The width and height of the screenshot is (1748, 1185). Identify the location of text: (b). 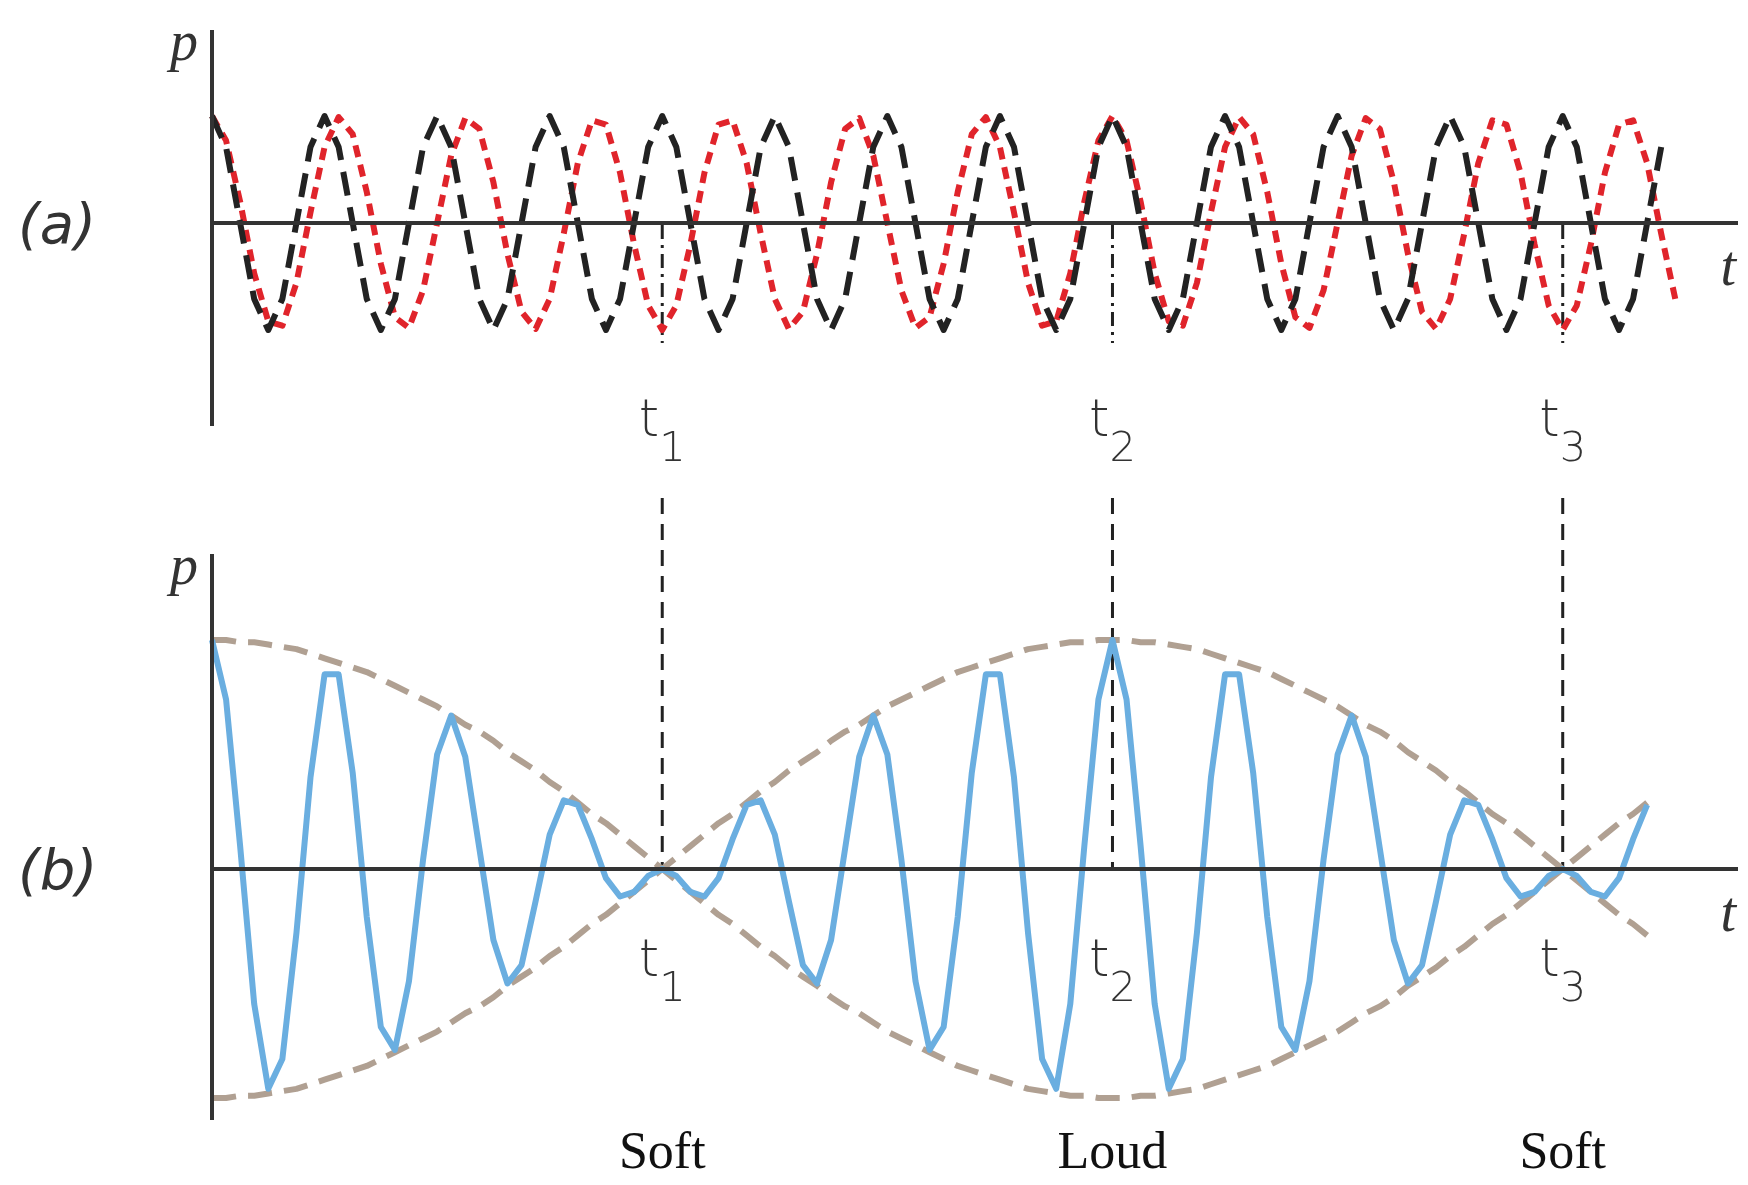
(58, 869).